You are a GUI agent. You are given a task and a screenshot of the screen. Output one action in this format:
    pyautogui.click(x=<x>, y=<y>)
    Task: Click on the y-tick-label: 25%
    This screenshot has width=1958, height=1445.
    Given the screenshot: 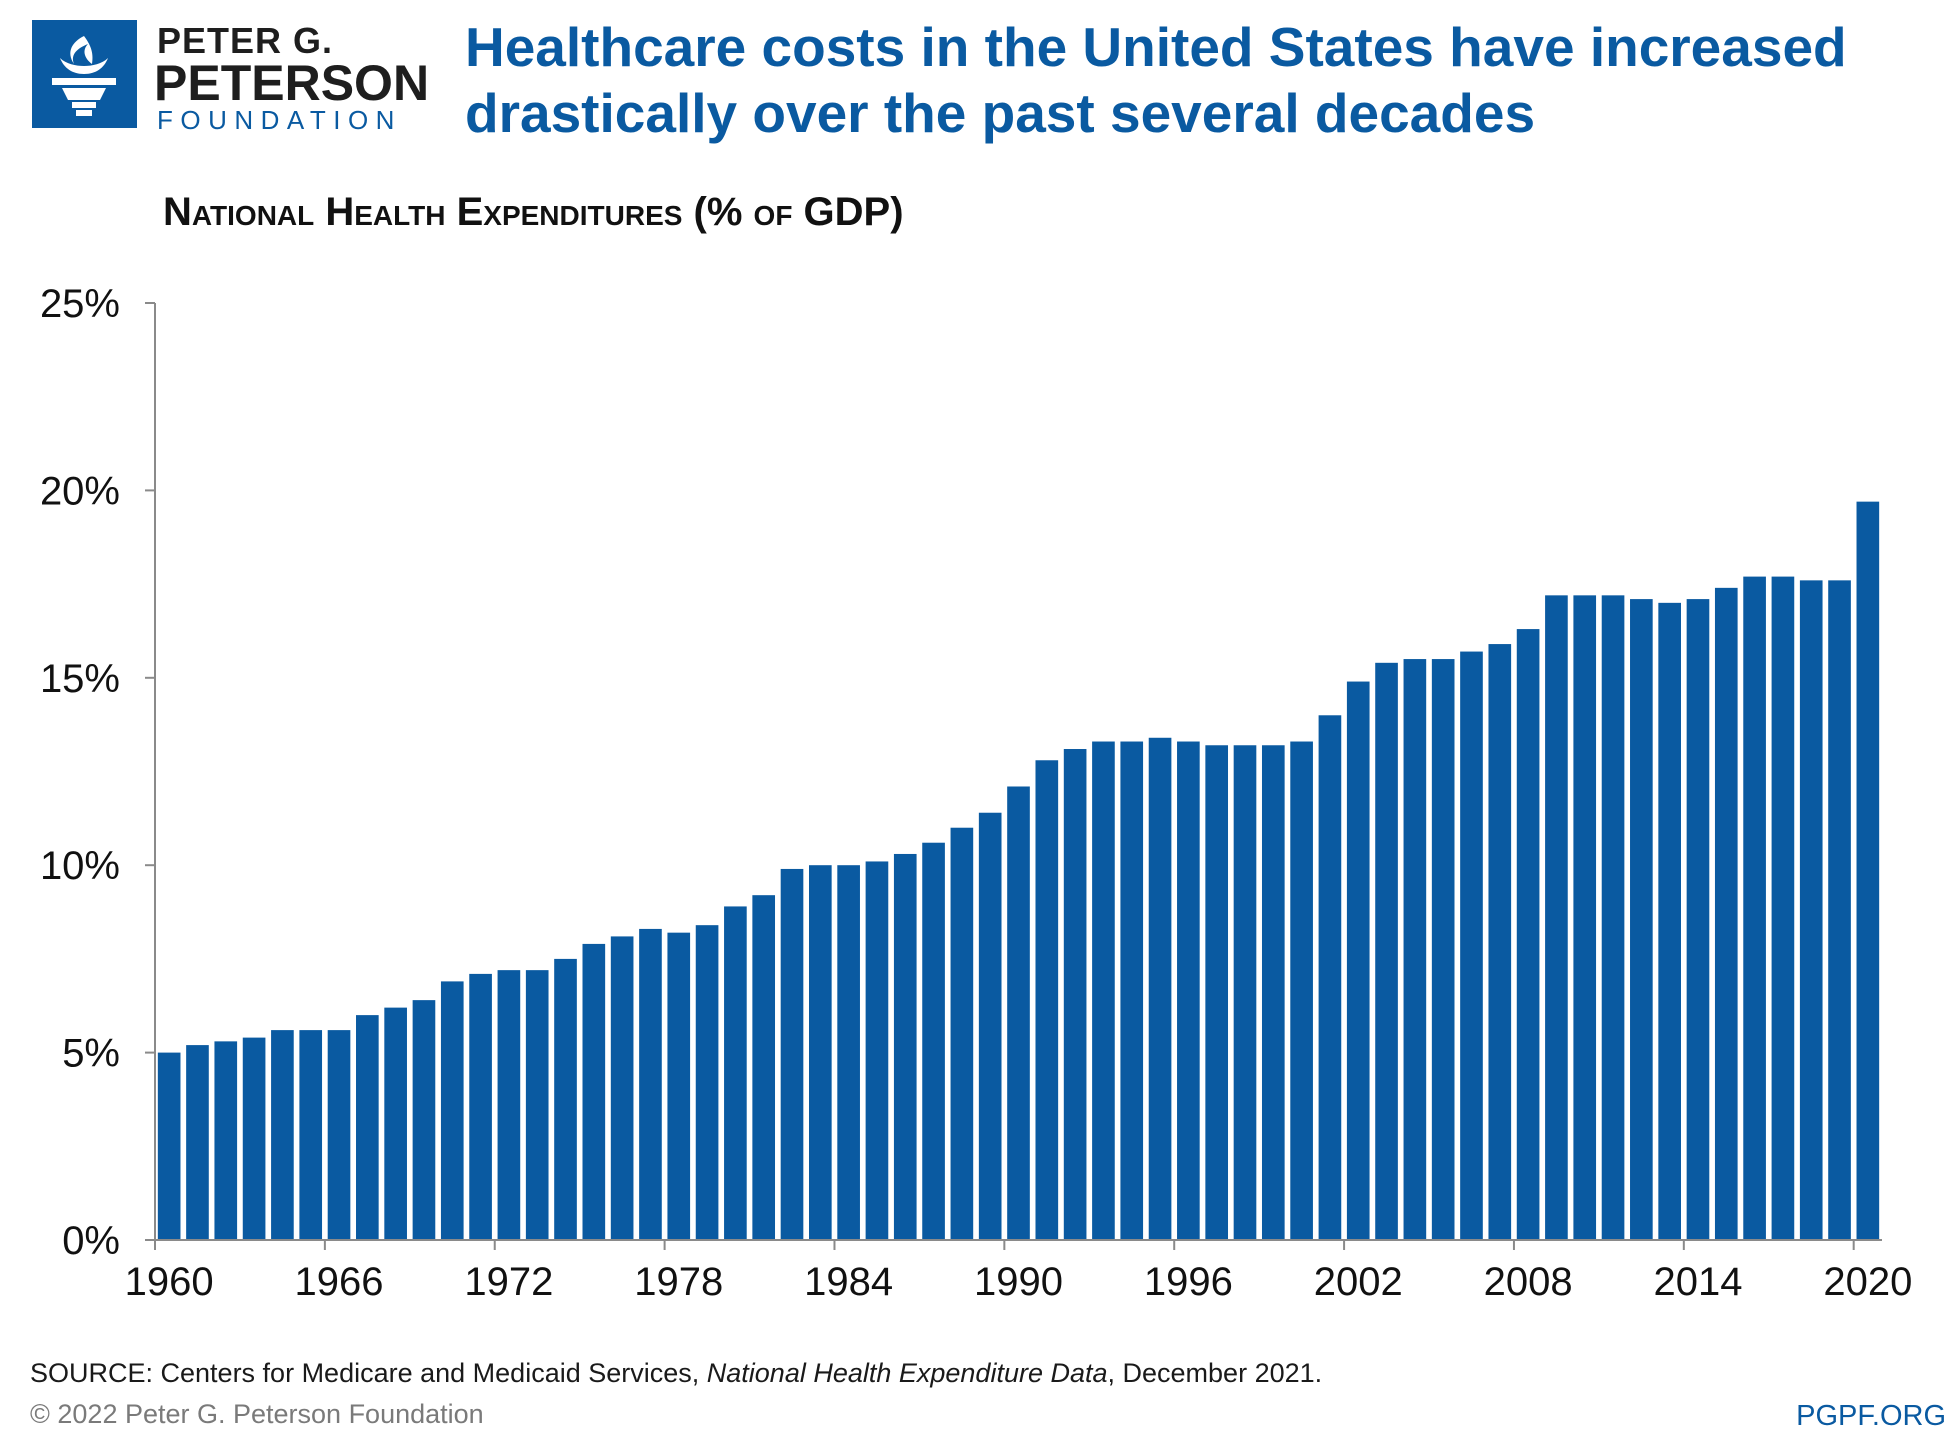 What is the action you would take?
    pyautogui.click(x=80, y=304)
    